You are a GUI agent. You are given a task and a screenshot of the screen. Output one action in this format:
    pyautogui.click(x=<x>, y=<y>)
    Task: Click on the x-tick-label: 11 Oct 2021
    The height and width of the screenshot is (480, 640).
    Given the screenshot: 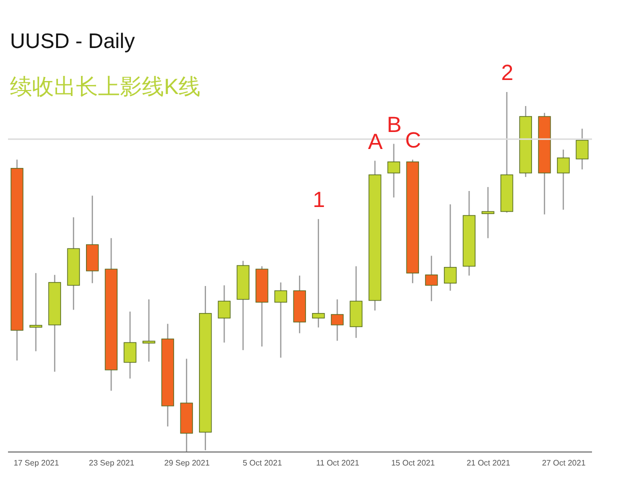 What is the action you would take?
    pyautogui.click(x=338, y=463)
    